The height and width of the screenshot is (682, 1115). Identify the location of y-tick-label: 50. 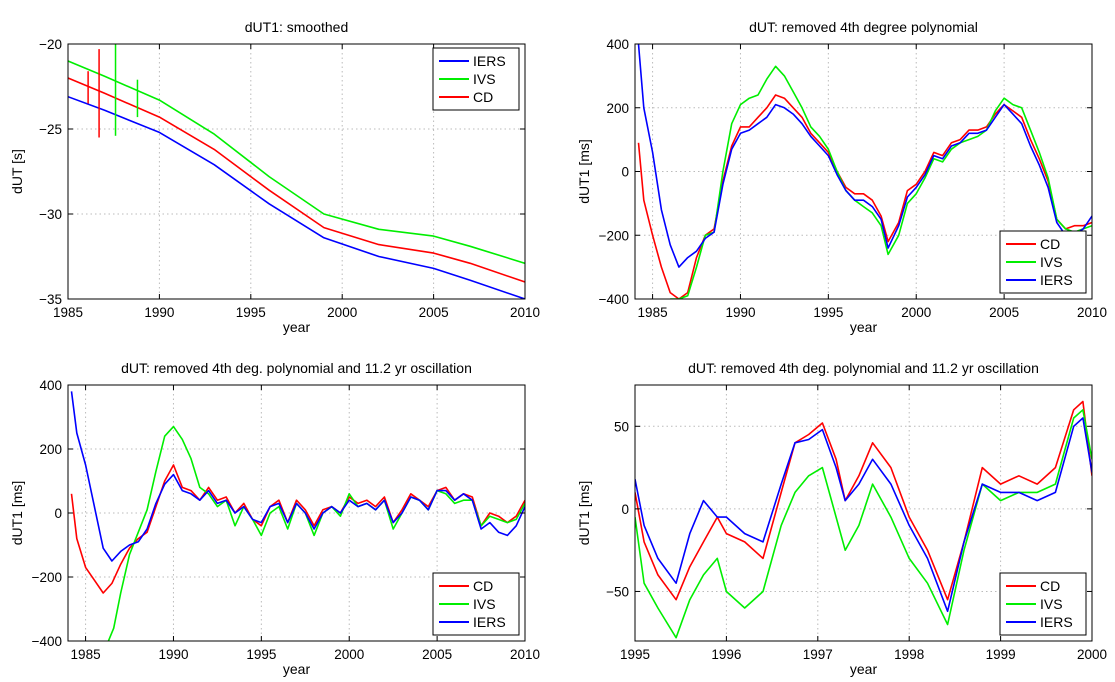
(621, 426).